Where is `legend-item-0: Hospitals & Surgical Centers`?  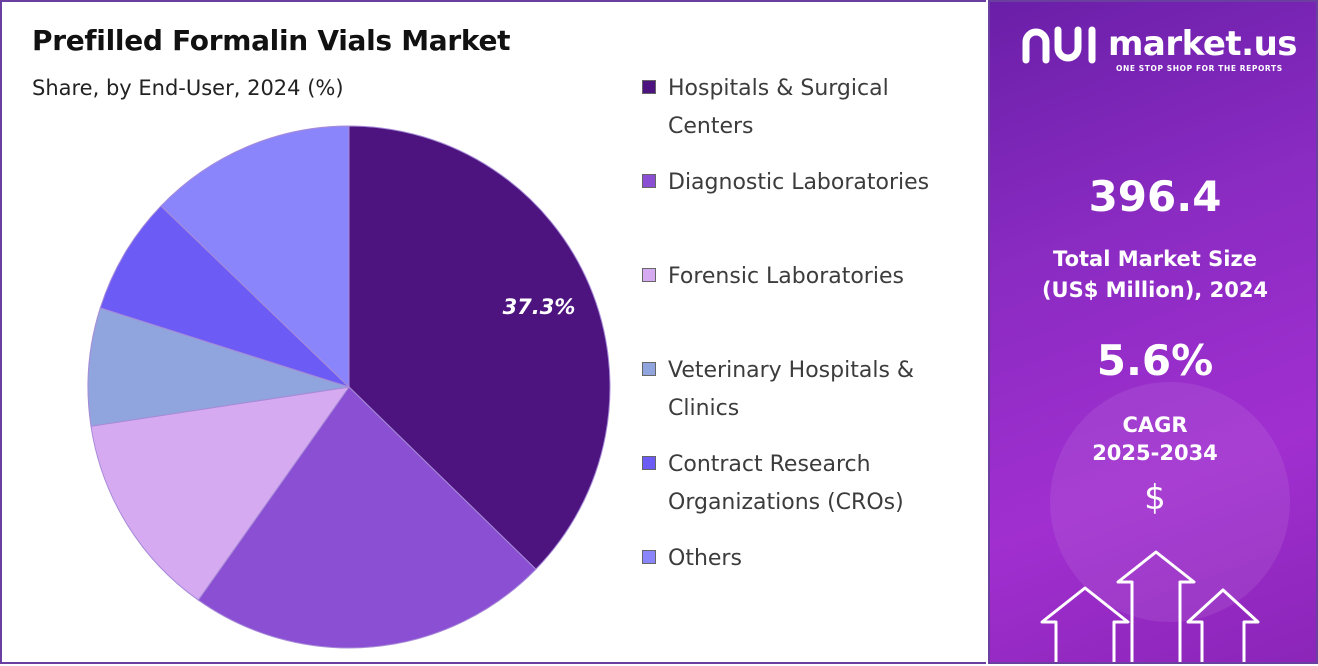 legend-item-0: Hospitals & Surgical Centers is located at coordinates (812, 108).